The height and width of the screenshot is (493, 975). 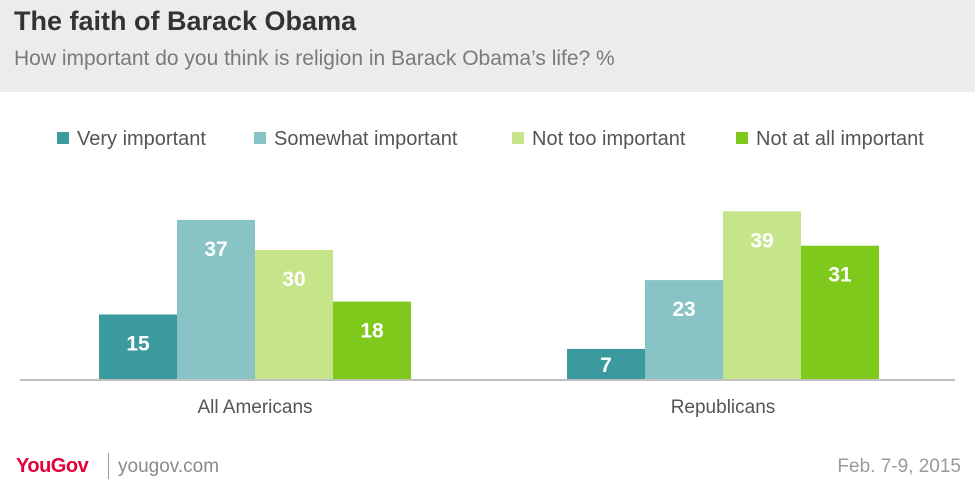 I want to click on data-label: 7, so click(x=606, y=365).